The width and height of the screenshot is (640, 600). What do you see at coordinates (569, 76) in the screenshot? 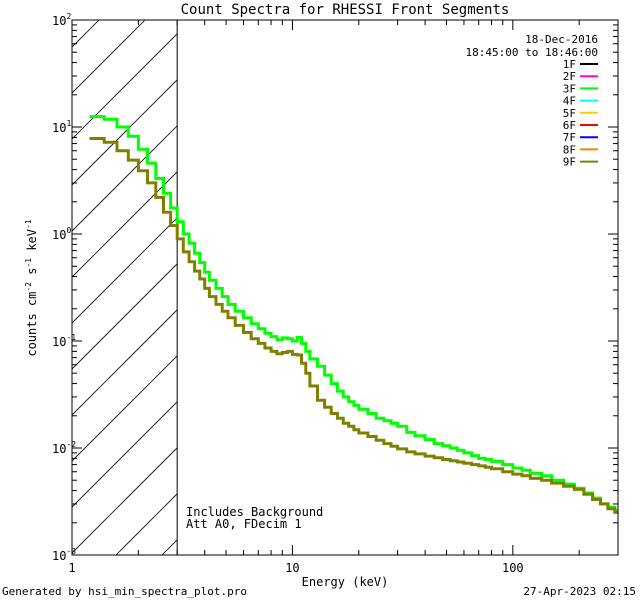
I see `legend-label-2F: 2F` at bounding box center [569, 76].